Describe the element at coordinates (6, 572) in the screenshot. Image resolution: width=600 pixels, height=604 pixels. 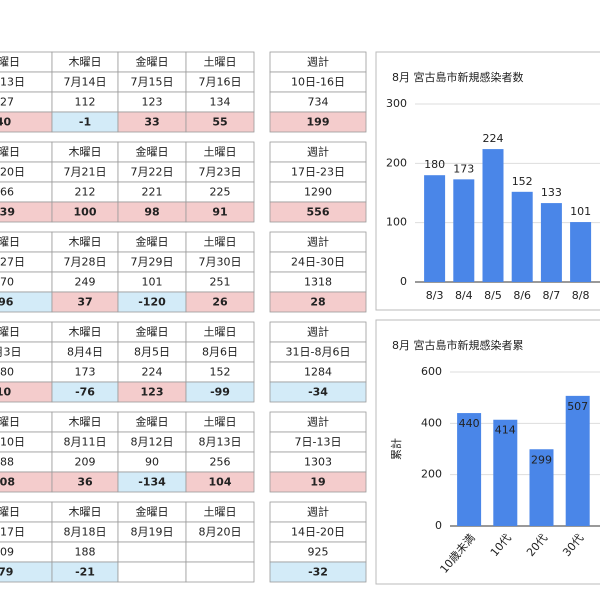
I see `cell-text: -79` at that location.